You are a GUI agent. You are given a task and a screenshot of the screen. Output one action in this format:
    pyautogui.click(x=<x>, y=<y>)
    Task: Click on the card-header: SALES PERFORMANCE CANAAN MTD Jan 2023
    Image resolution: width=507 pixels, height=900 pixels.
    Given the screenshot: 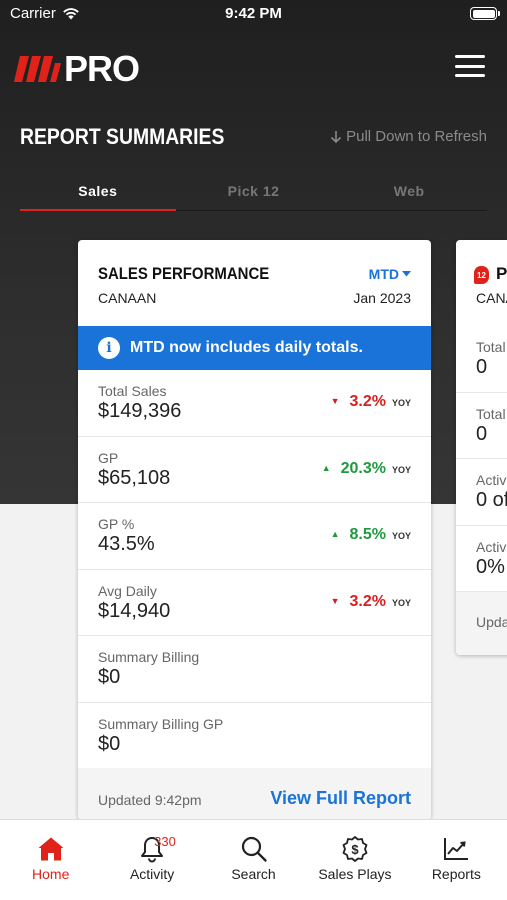 What is the action you would take?
    pyautogui.click(x=254, y=283)
    